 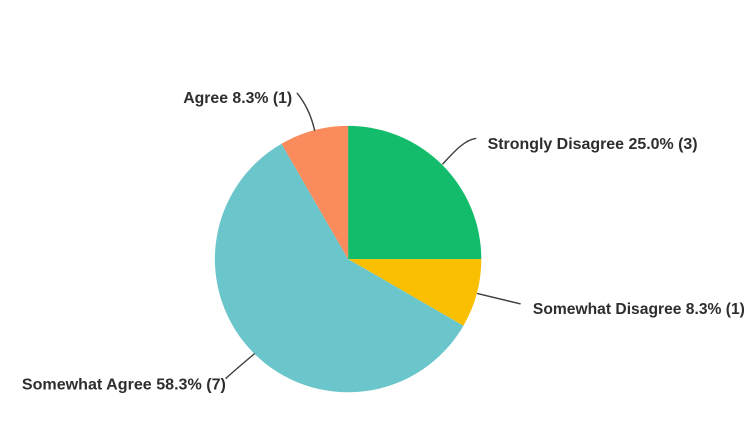 What do you see at coordinates (593, 144) in the screenshot?
I see `svg-text: Strongly Disagree 25.0% (3)` at bounding box center [593, 144].